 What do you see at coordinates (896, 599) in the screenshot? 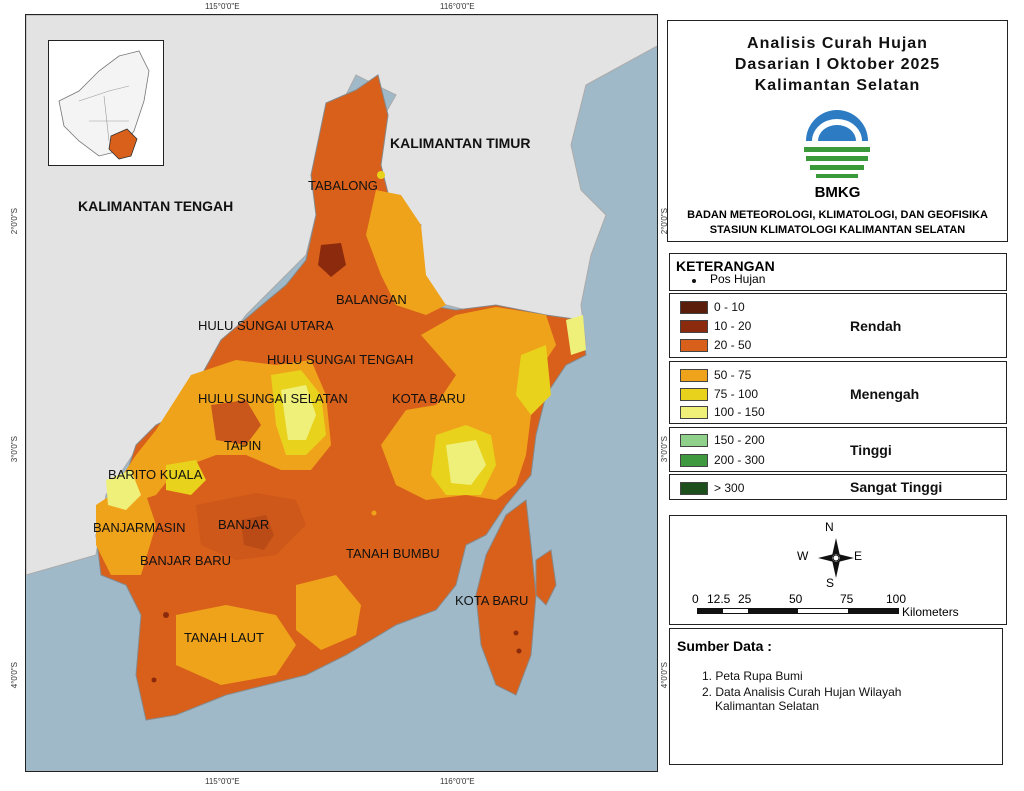
I see `scale-tick-100: 100` at bounding box center [896, 599].